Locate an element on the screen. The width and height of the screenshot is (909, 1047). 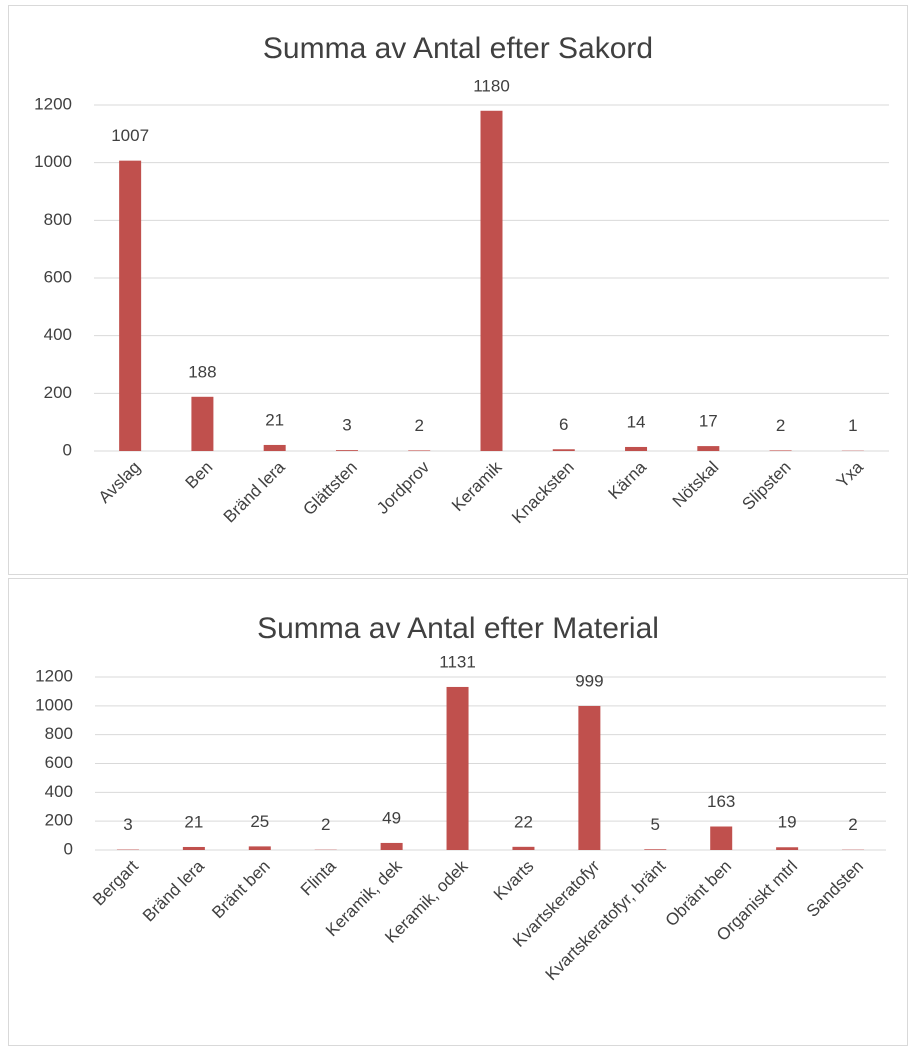
value-label: 19 is located at coordinates (787, 822).